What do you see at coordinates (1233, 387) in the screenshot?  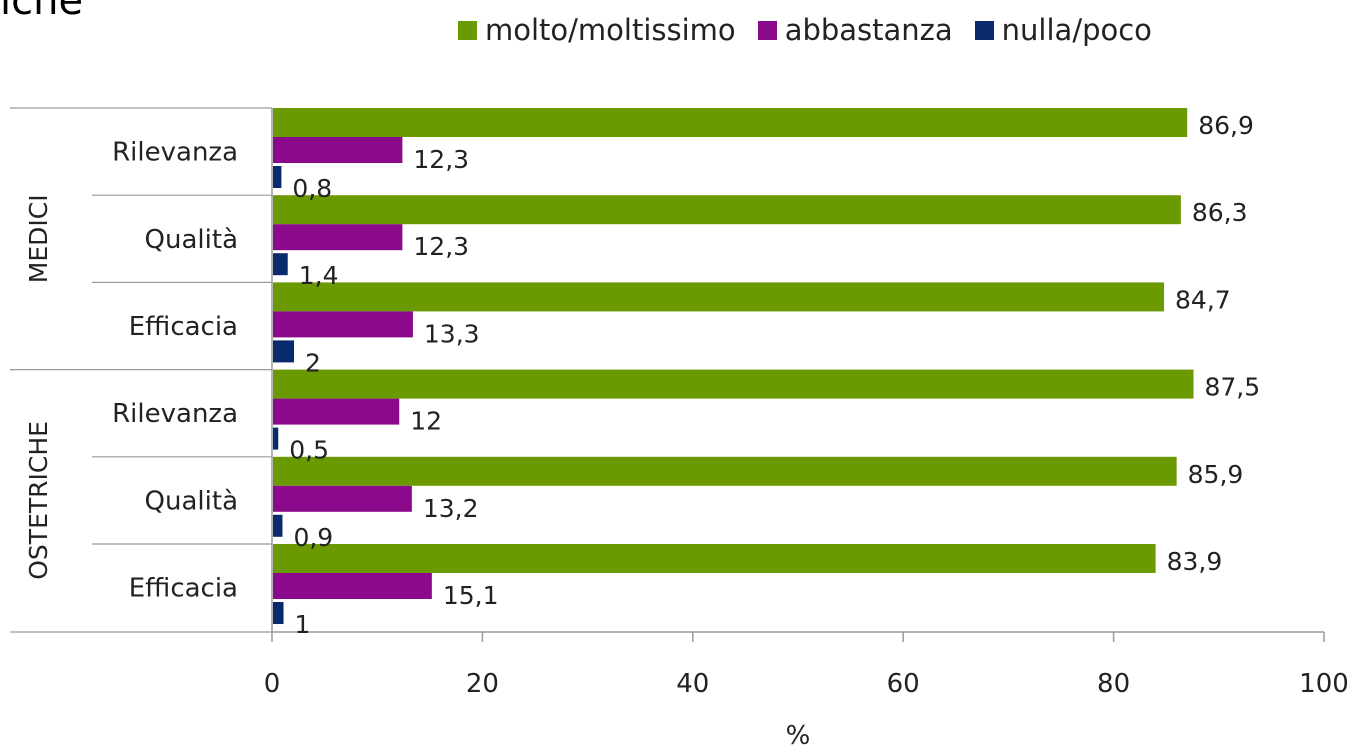 I see `data-label: 87,5` at bounding box center [1233, 387].